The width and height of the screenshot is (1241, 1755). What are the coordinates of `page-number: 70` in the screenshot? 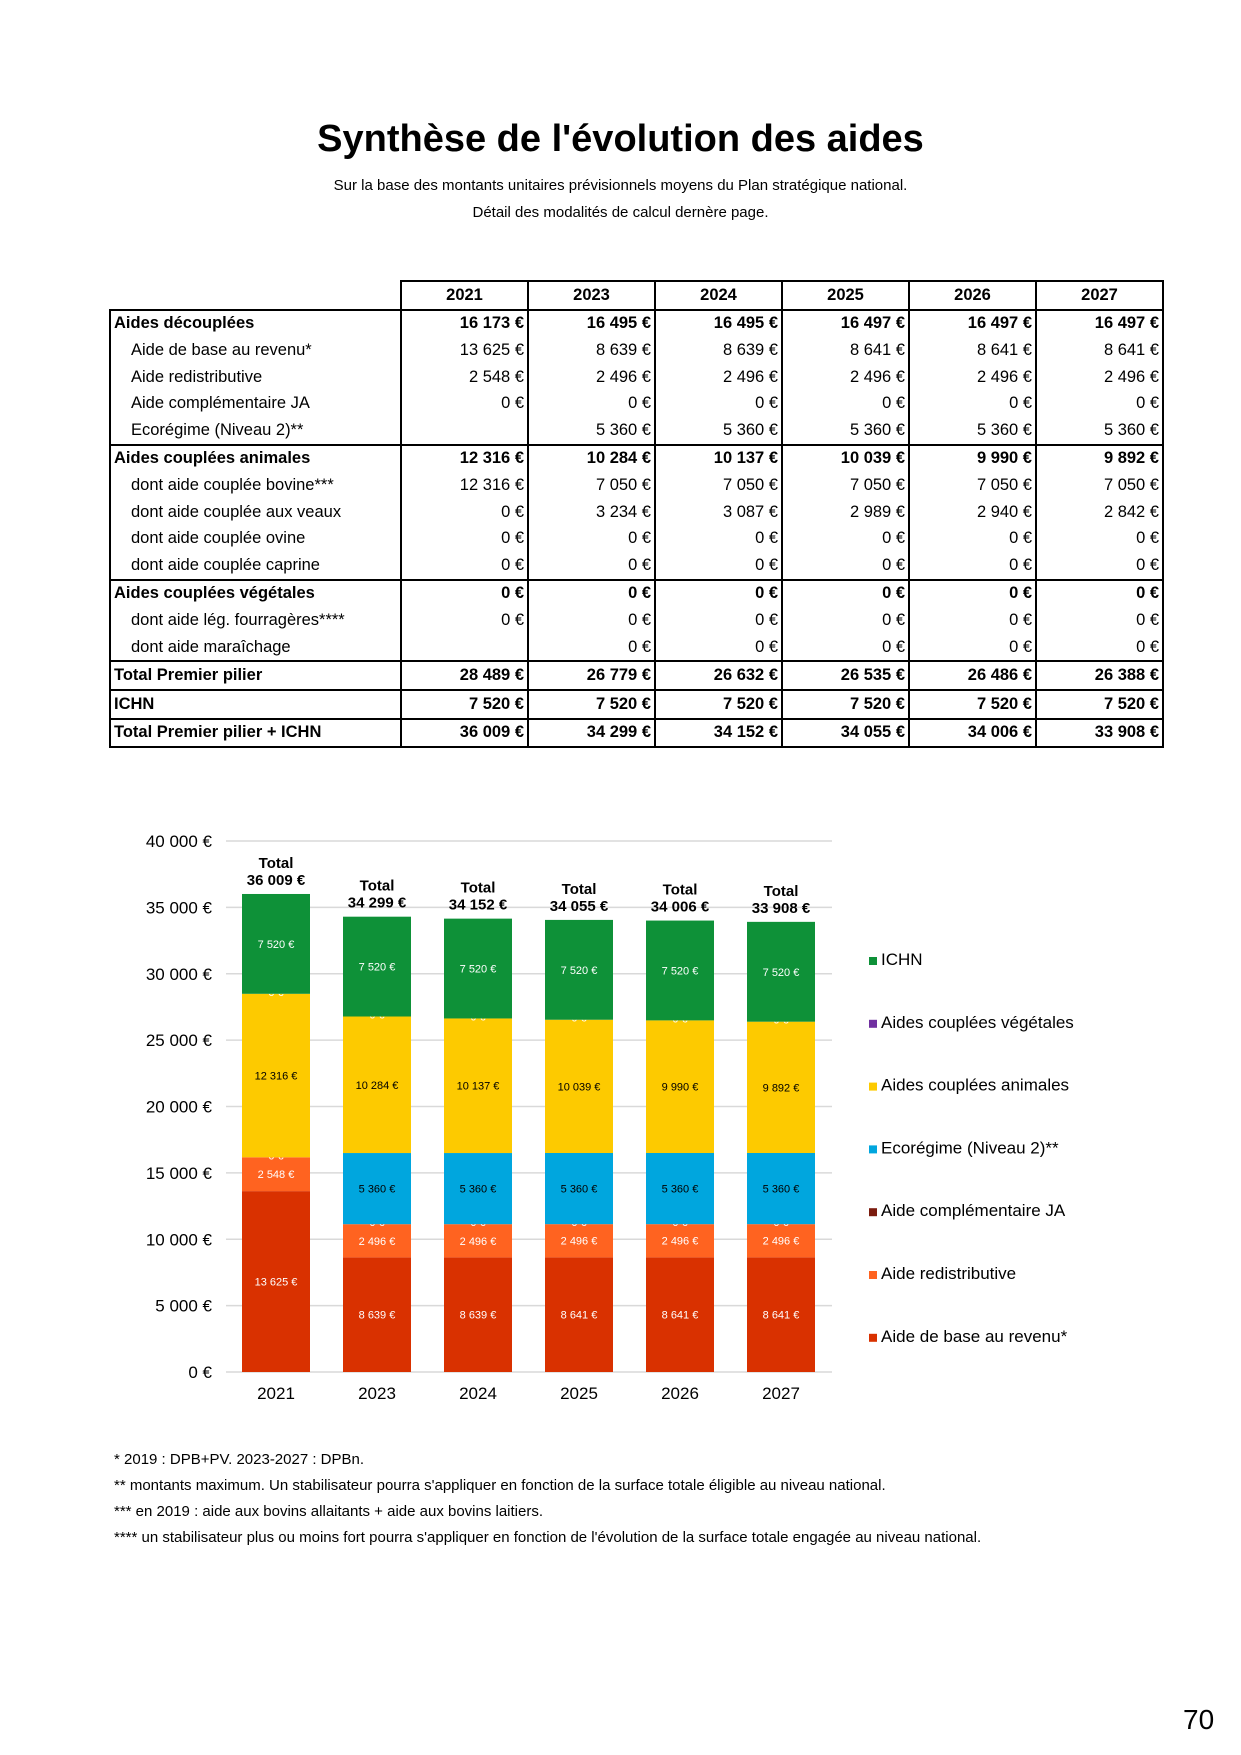 It's located at (1199, 1719).